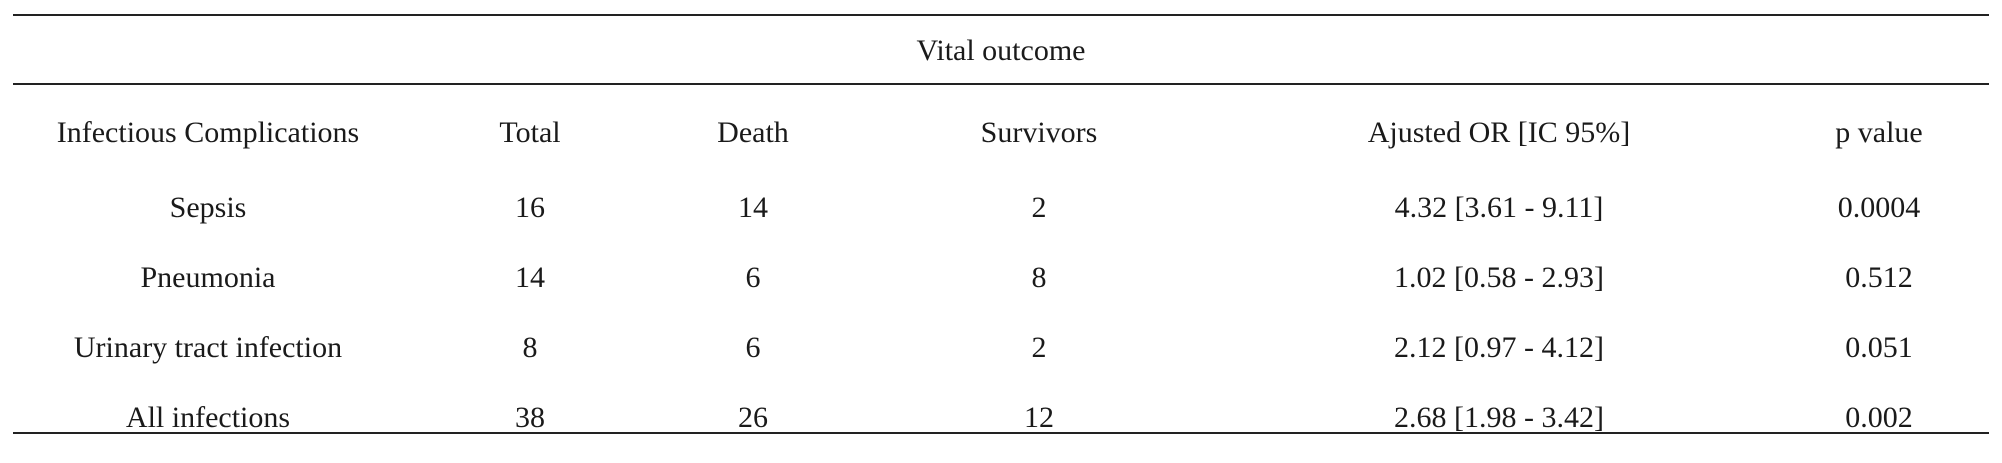  I want to click on column-header-adjusted-or: Ajusted OR [IC 95%], so click(1499, 132).